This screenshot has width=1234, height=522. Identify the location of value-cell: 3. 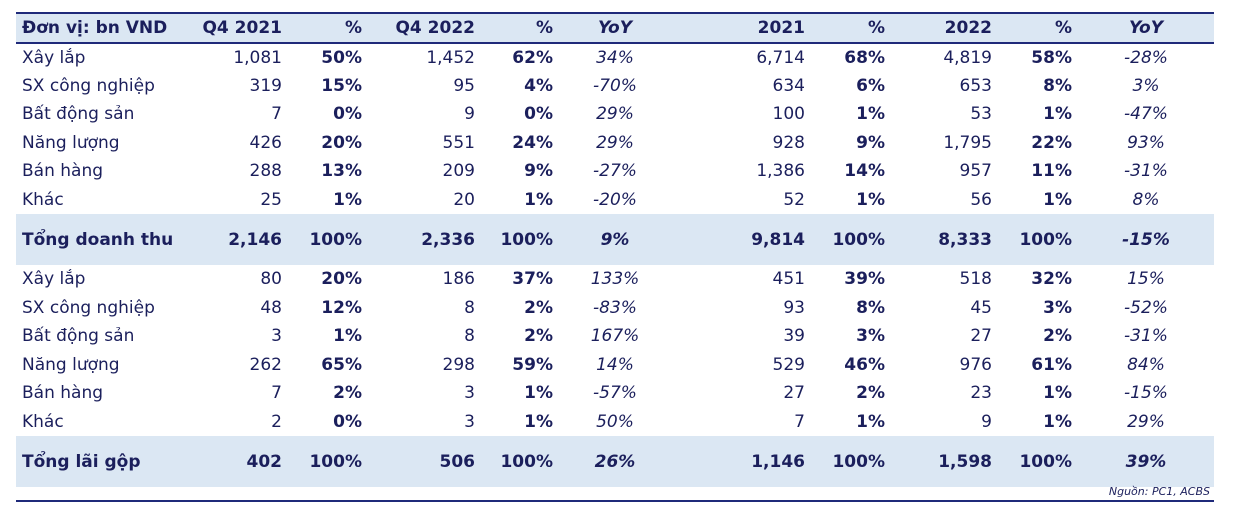
(469, 393).